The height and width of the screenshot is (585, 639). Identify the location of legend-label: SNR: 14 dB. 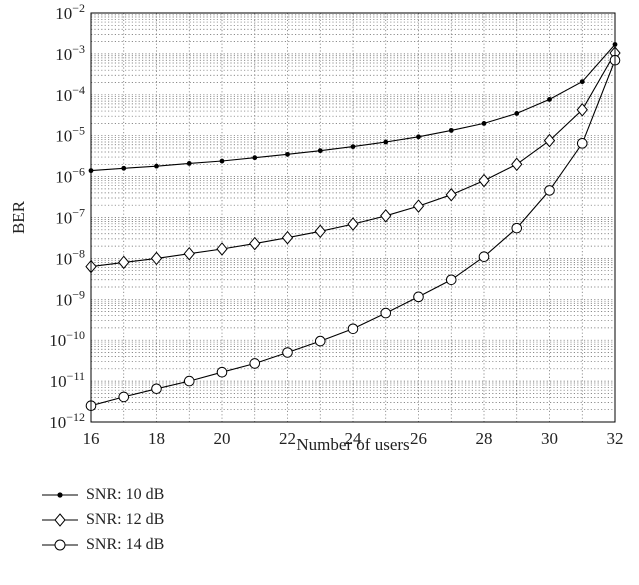
(125, 544).